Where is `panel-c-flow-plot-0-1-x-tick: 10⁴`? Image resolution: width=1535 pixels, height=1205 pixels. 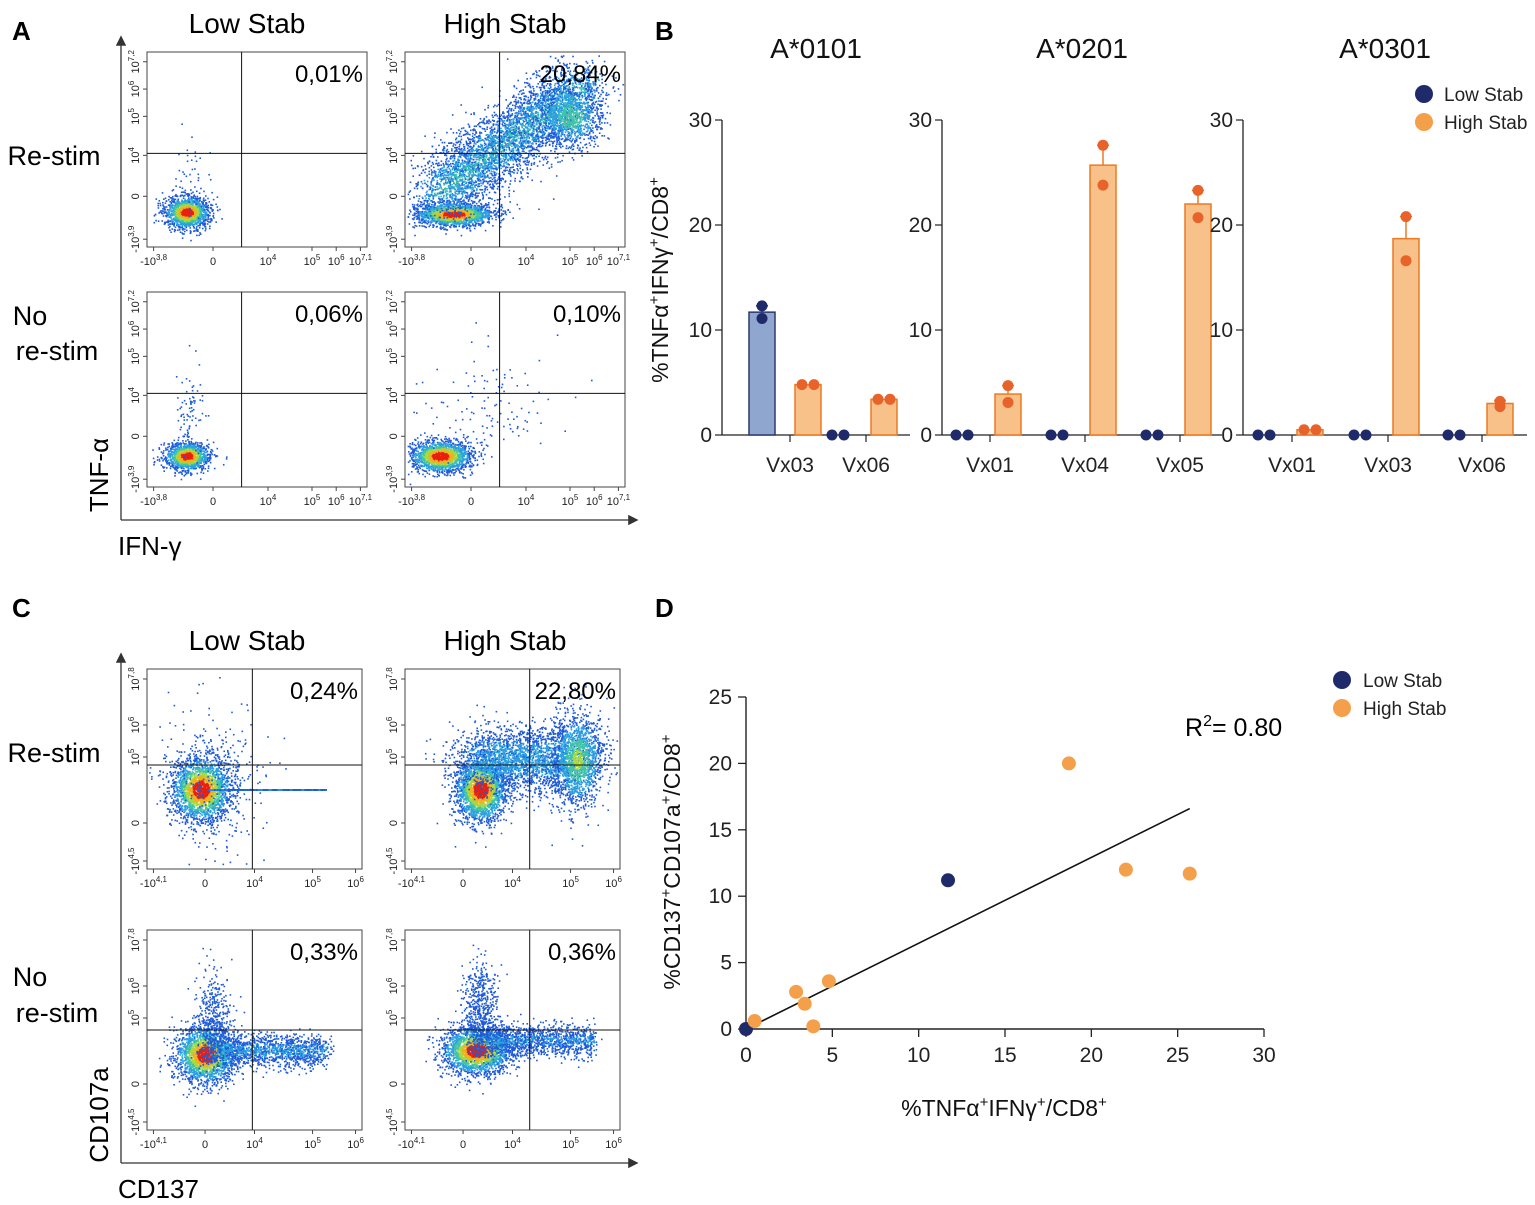 panel-c-flow-plot-0-1-x-tick: 10⁴ is located at coordinates (512, 882).